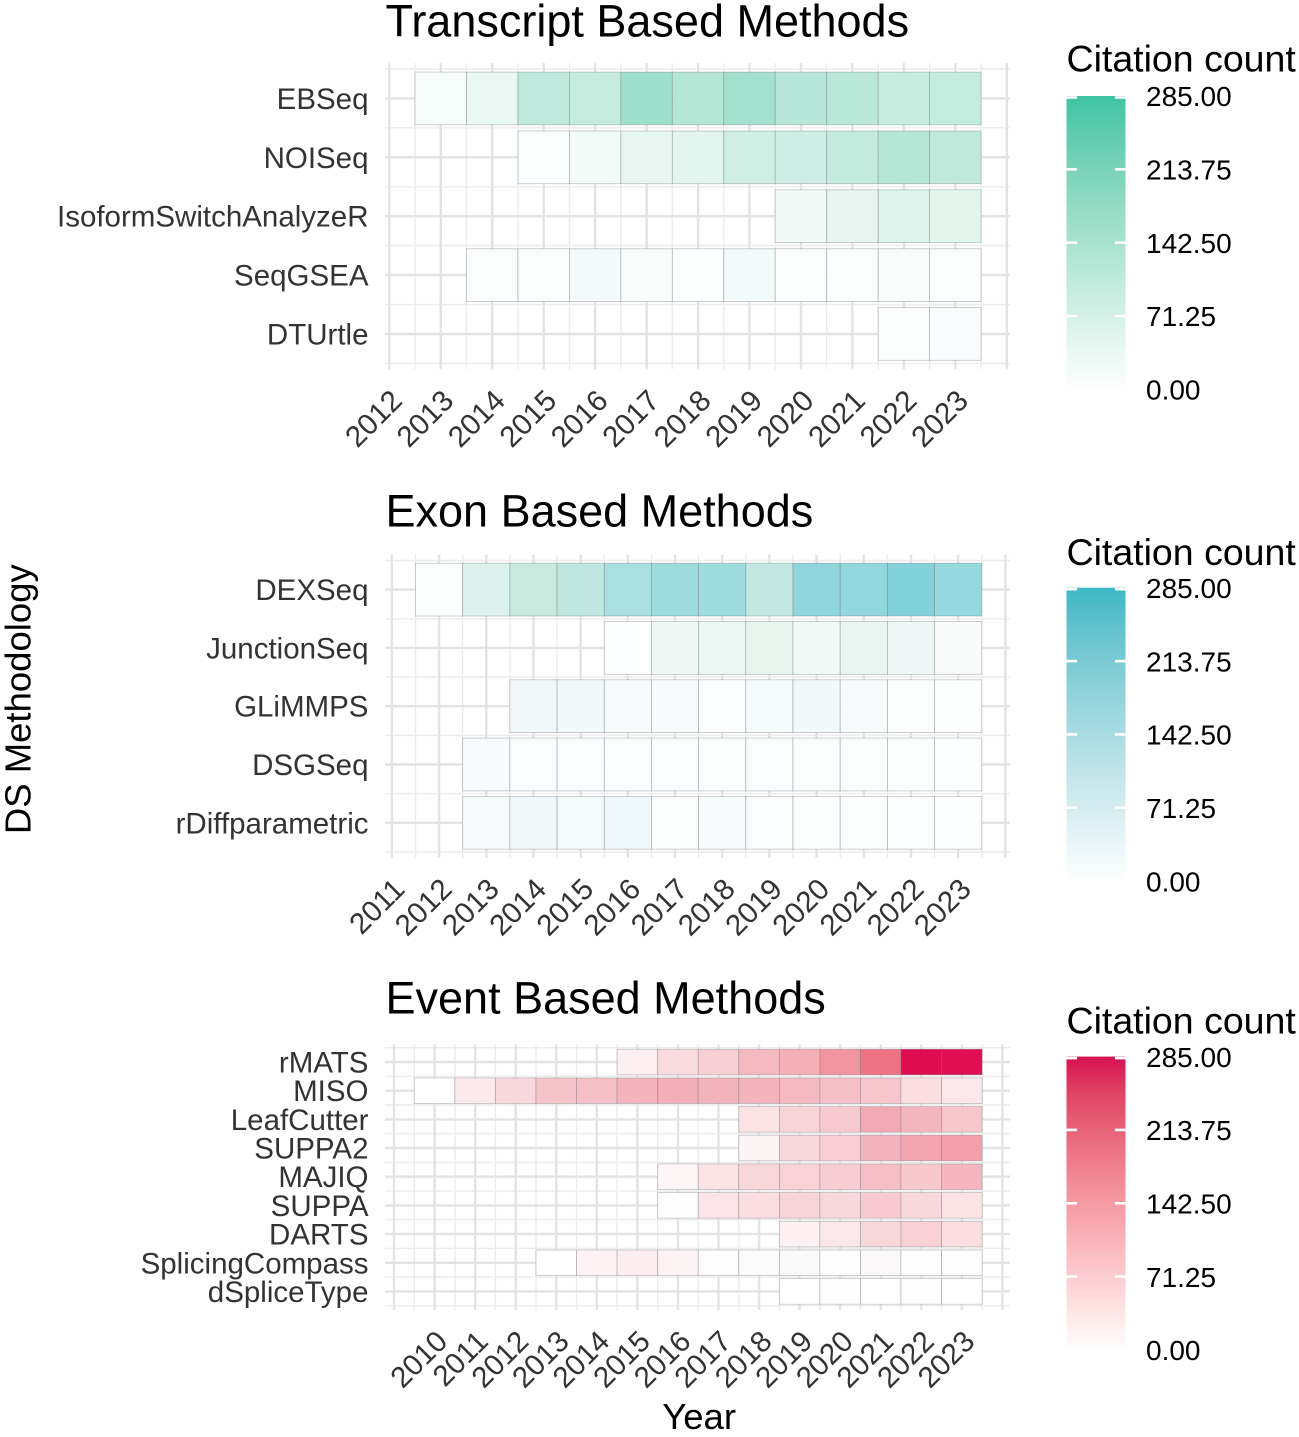  I want to click on svg-text: MAJIQ, so click(323, 1177).